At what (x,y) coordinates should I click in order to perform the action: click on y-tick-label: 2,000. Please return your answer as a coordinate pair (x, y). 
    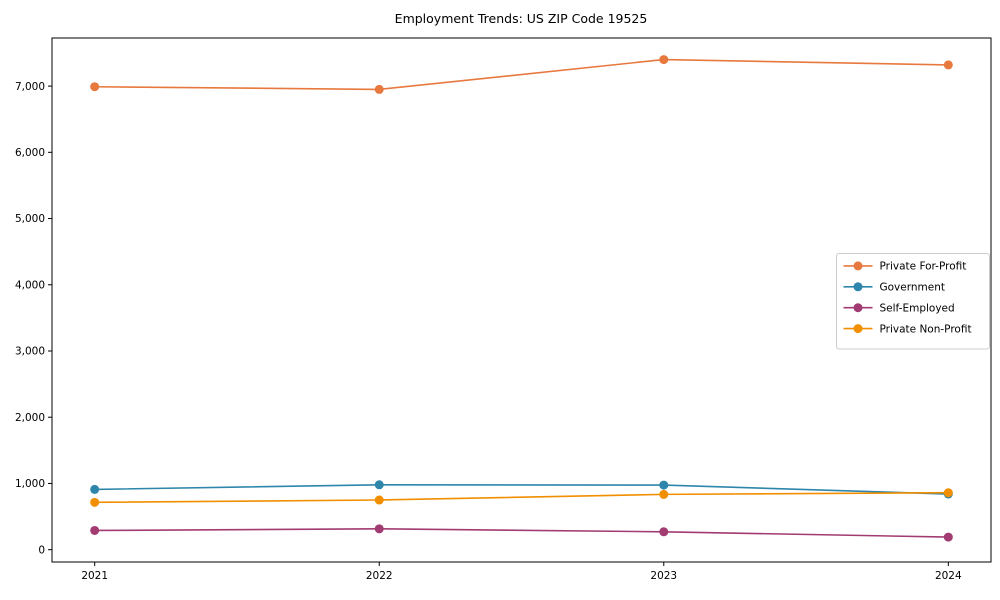
    Looking at the image, I should click on (30, 418).